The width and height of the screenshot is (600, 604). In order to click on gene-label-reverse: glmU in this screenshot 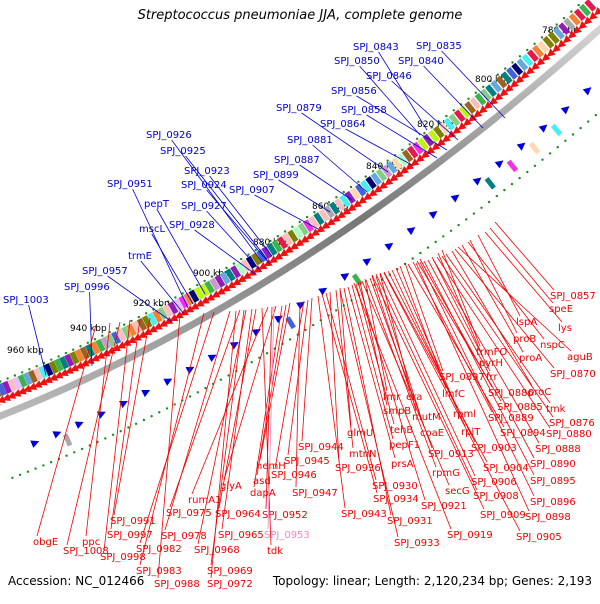, I will do `click(360, 433)`.